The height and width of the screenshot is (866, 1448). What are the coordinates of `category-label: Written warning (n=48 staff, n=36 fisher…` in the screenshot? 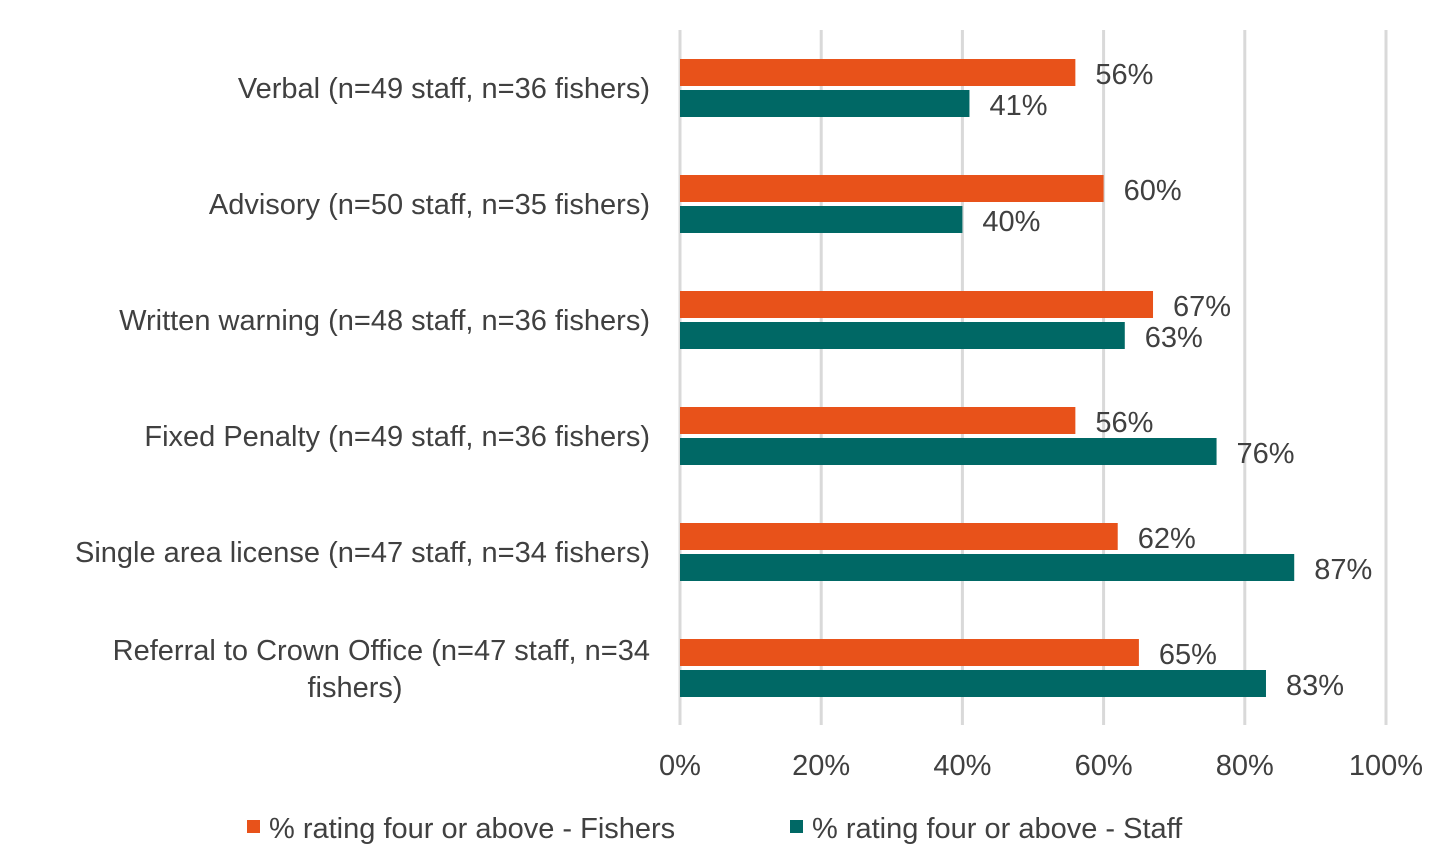 It's located at (384, 321).